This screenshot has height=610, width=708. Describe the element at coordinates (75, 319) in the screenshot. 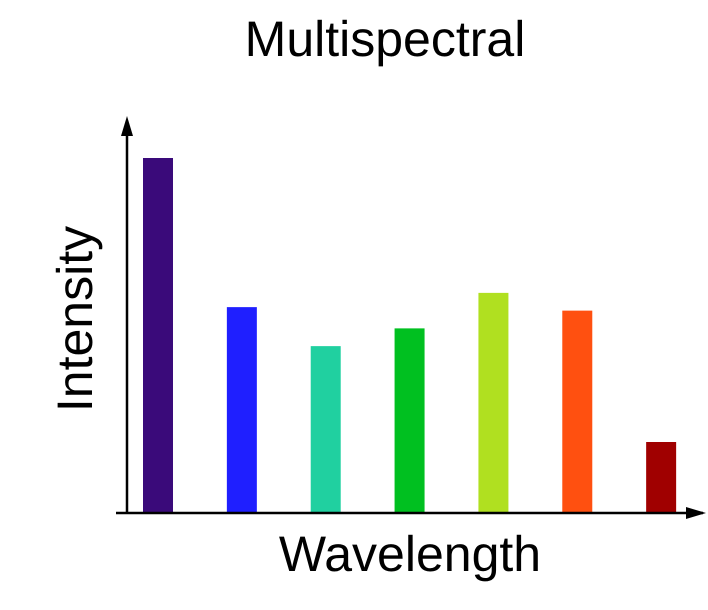

I see `y-axis-title: Intensity` at that location.